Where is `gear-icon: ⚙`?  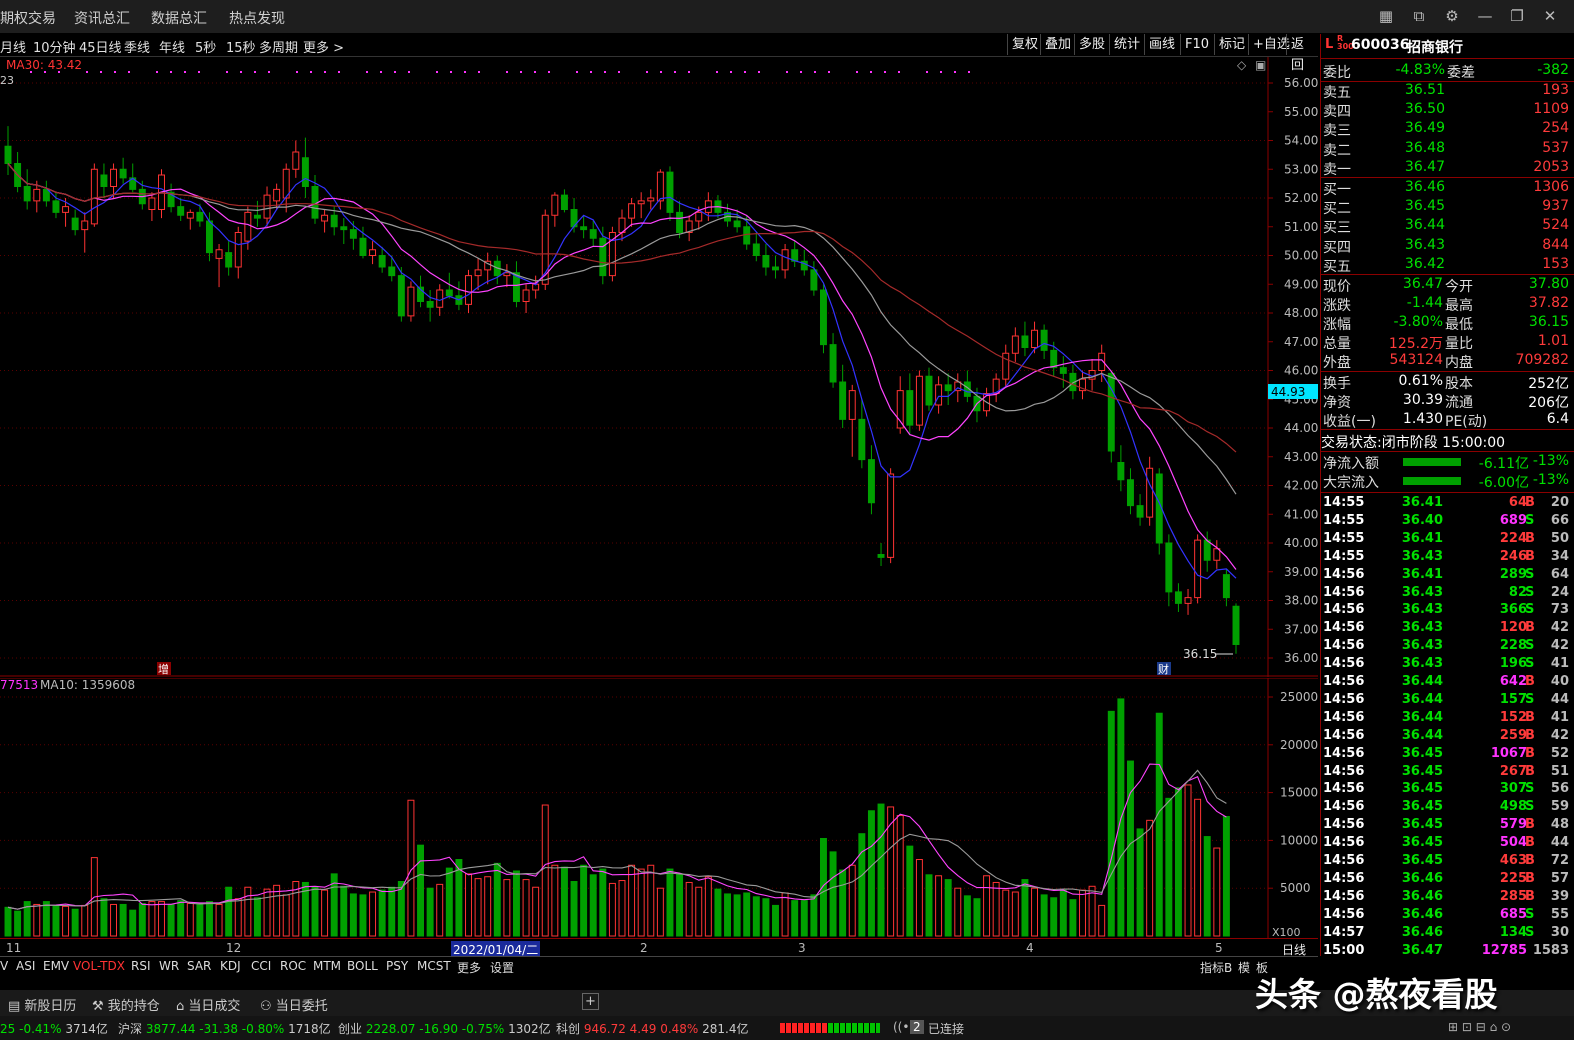 gear-icon: ⚙ is located at coordinates (1452, 16).